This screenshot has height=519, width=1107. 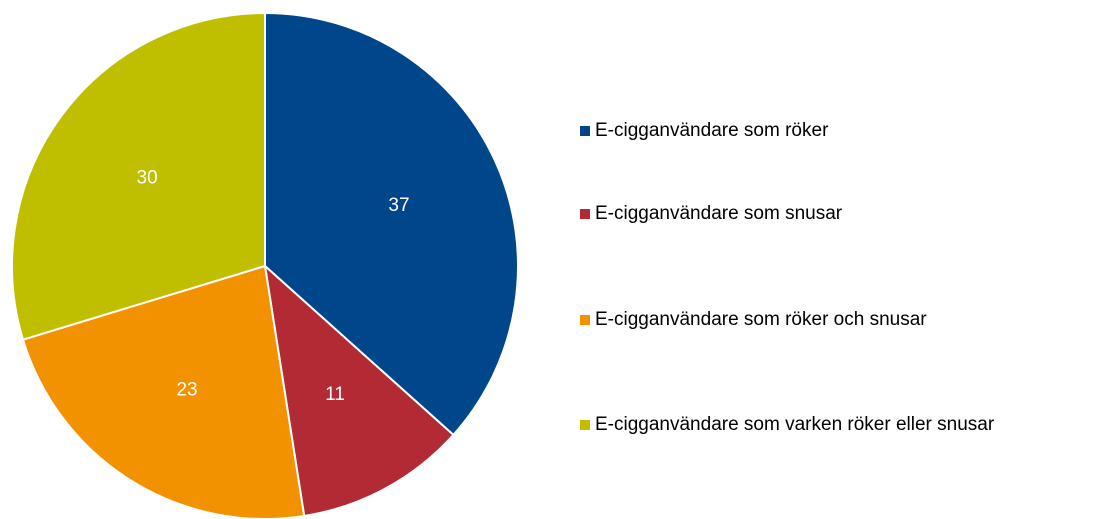 What do you see at coordinates (398, 205) in the screenshot?
I see `data-label: 37` at bounding box center [398, 205].